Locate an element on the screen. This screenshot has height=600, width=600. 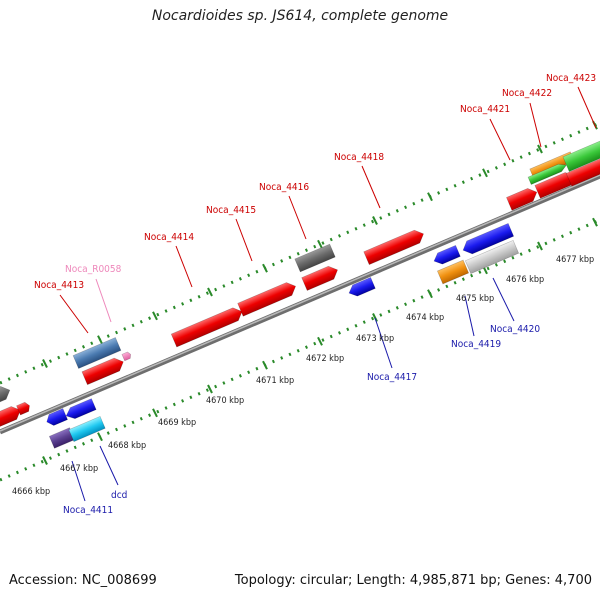
gene-label: Noca_4411 is located at coordinates (88, 510).